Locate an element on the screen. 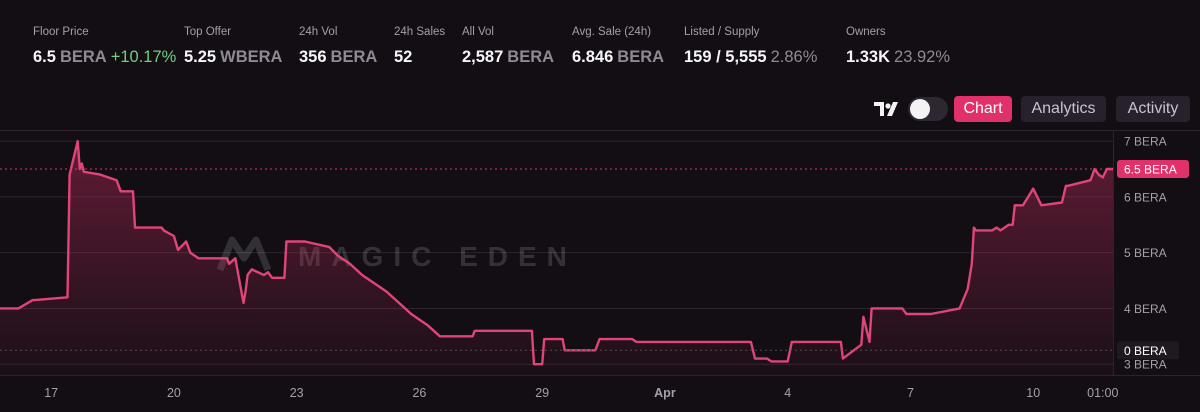 The width and height of the screenshot is (1200, 412). x-tick-label: 10 is located at coordinates (1033, 393).